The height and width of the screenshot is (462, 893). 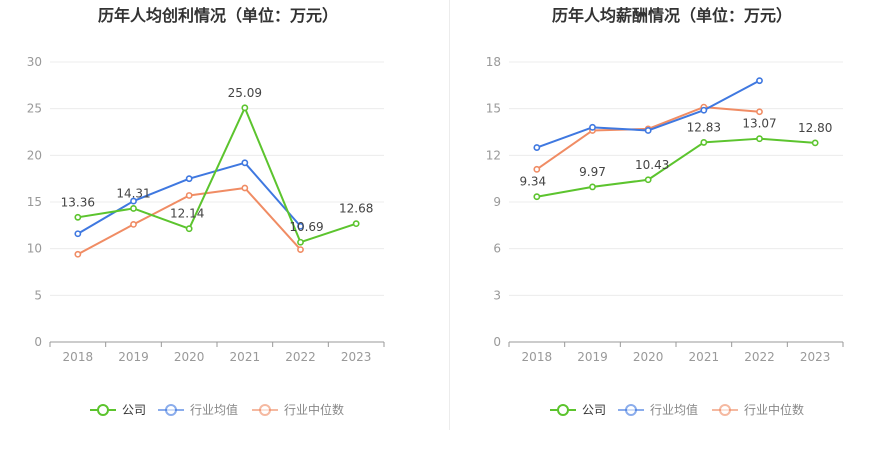 I want to click on data-label: 12.14, so click(x=187, y=214).